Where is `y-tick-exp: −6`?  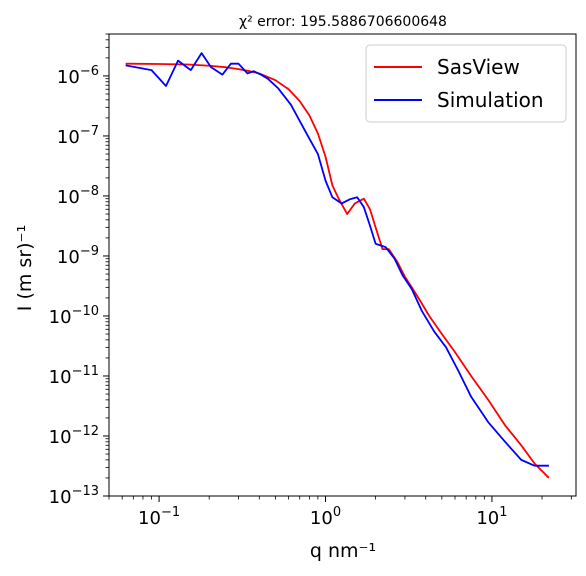
y-tick-exp: −6 is located at coordinates (89, 71).